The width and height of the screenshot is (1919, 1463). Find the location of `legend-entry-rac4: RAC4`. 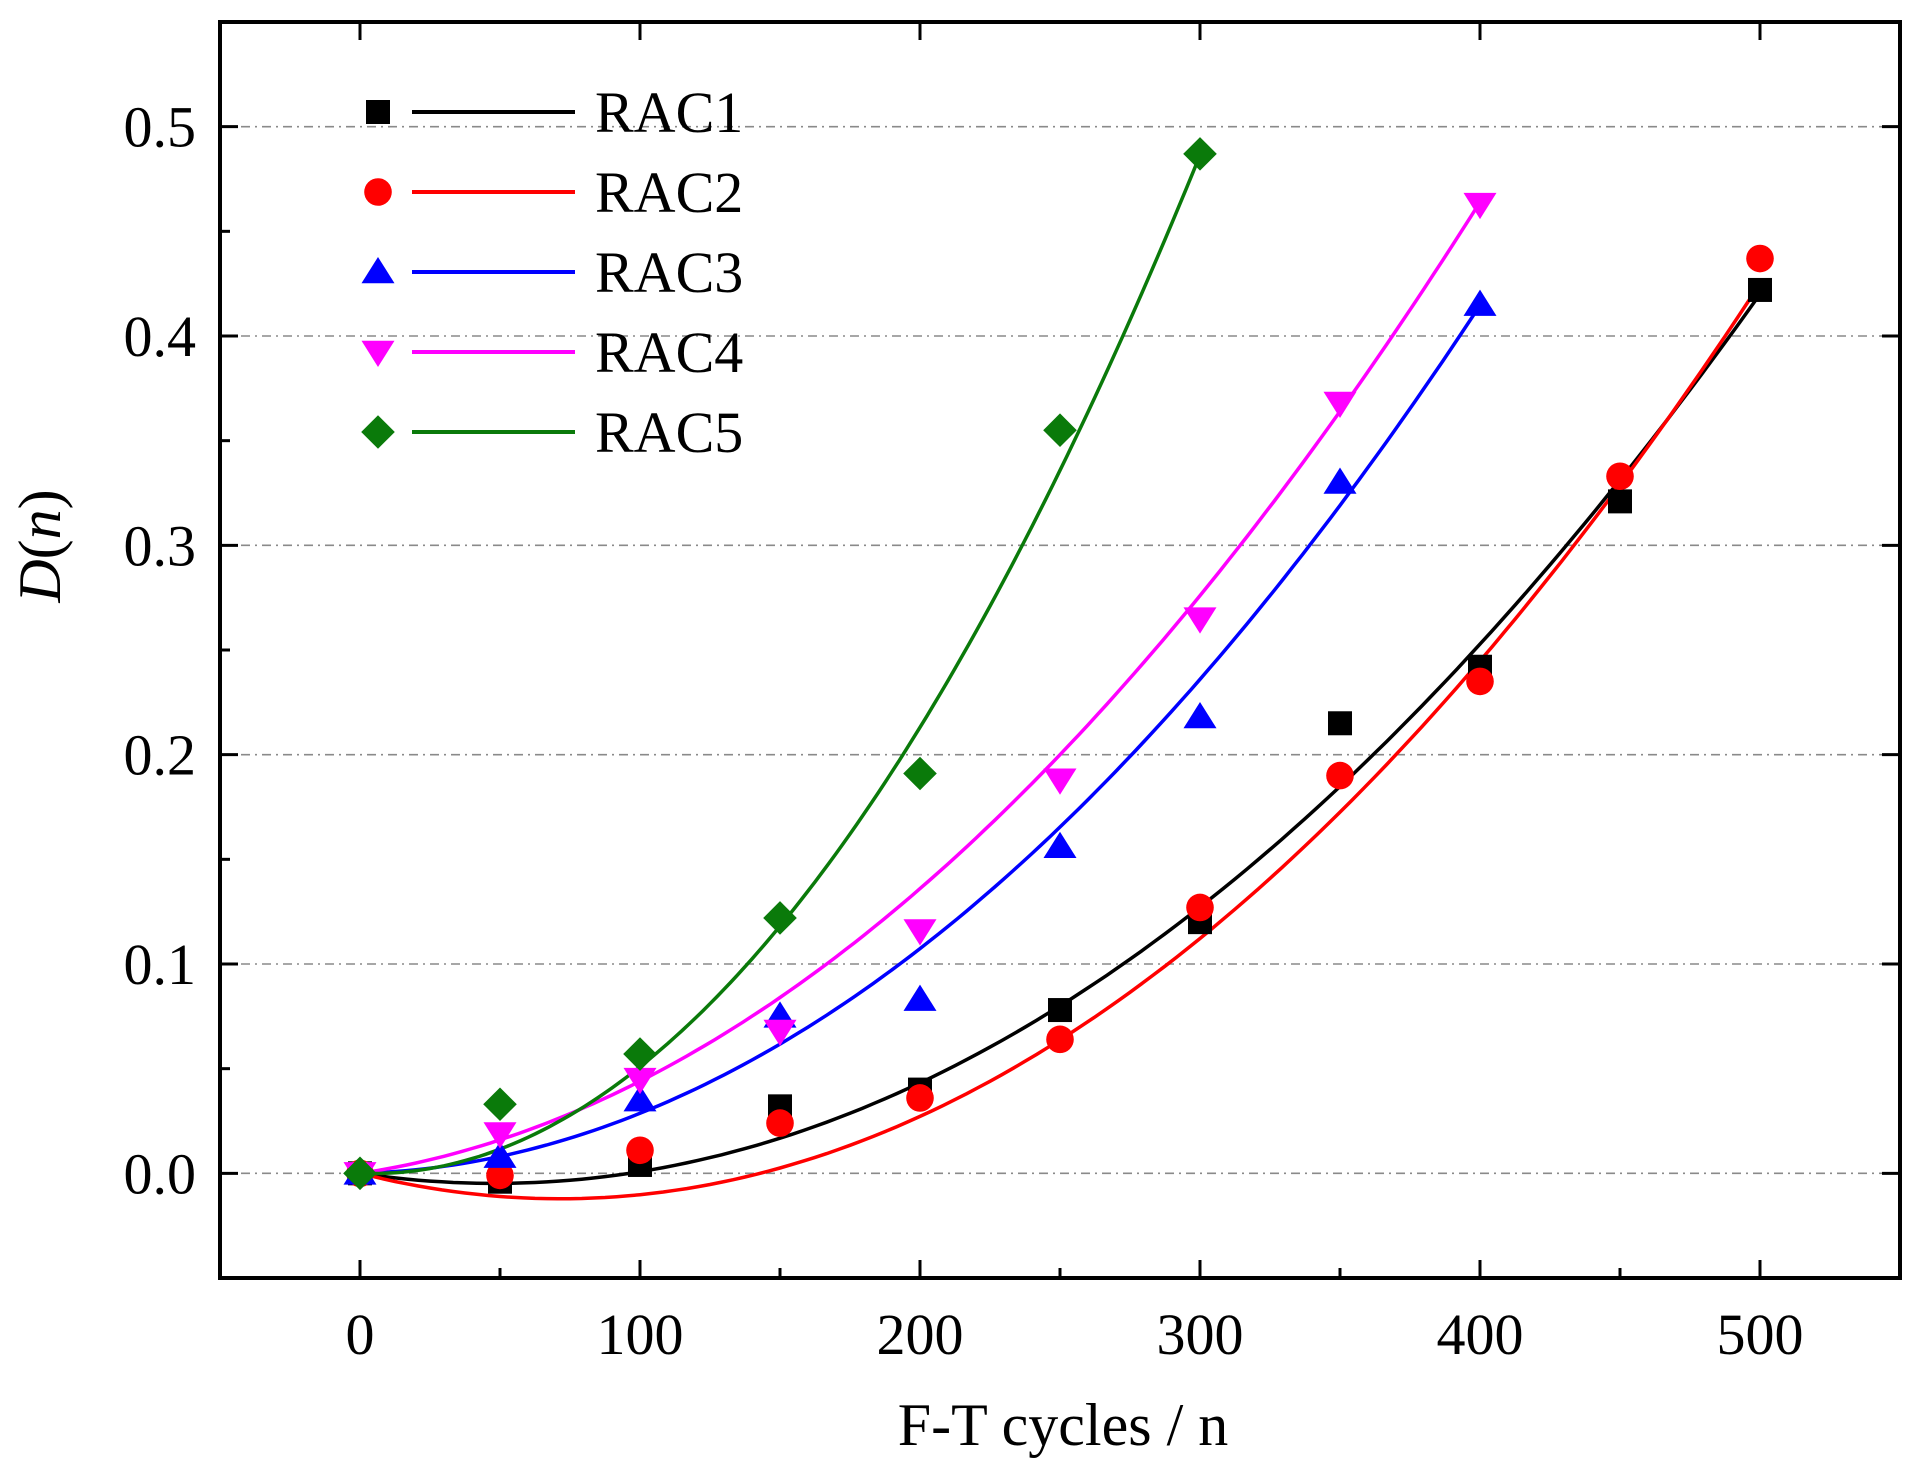

legend-entry-rac4: RAC4 is located at coordinates (552, 352).